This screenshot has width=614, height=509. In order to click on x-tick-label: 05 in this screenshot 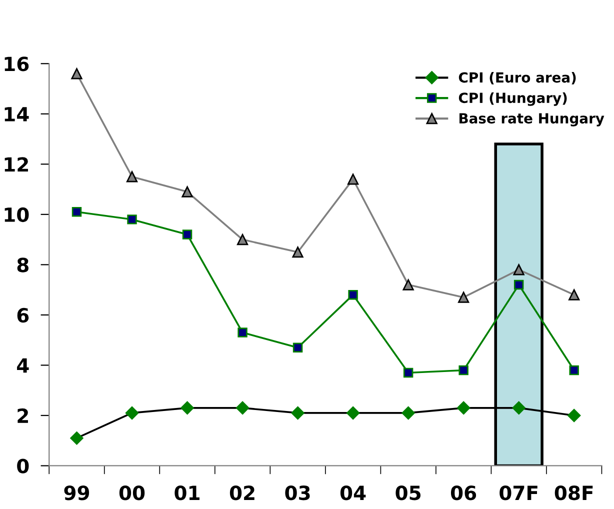, I will do `click(408, 493)`.